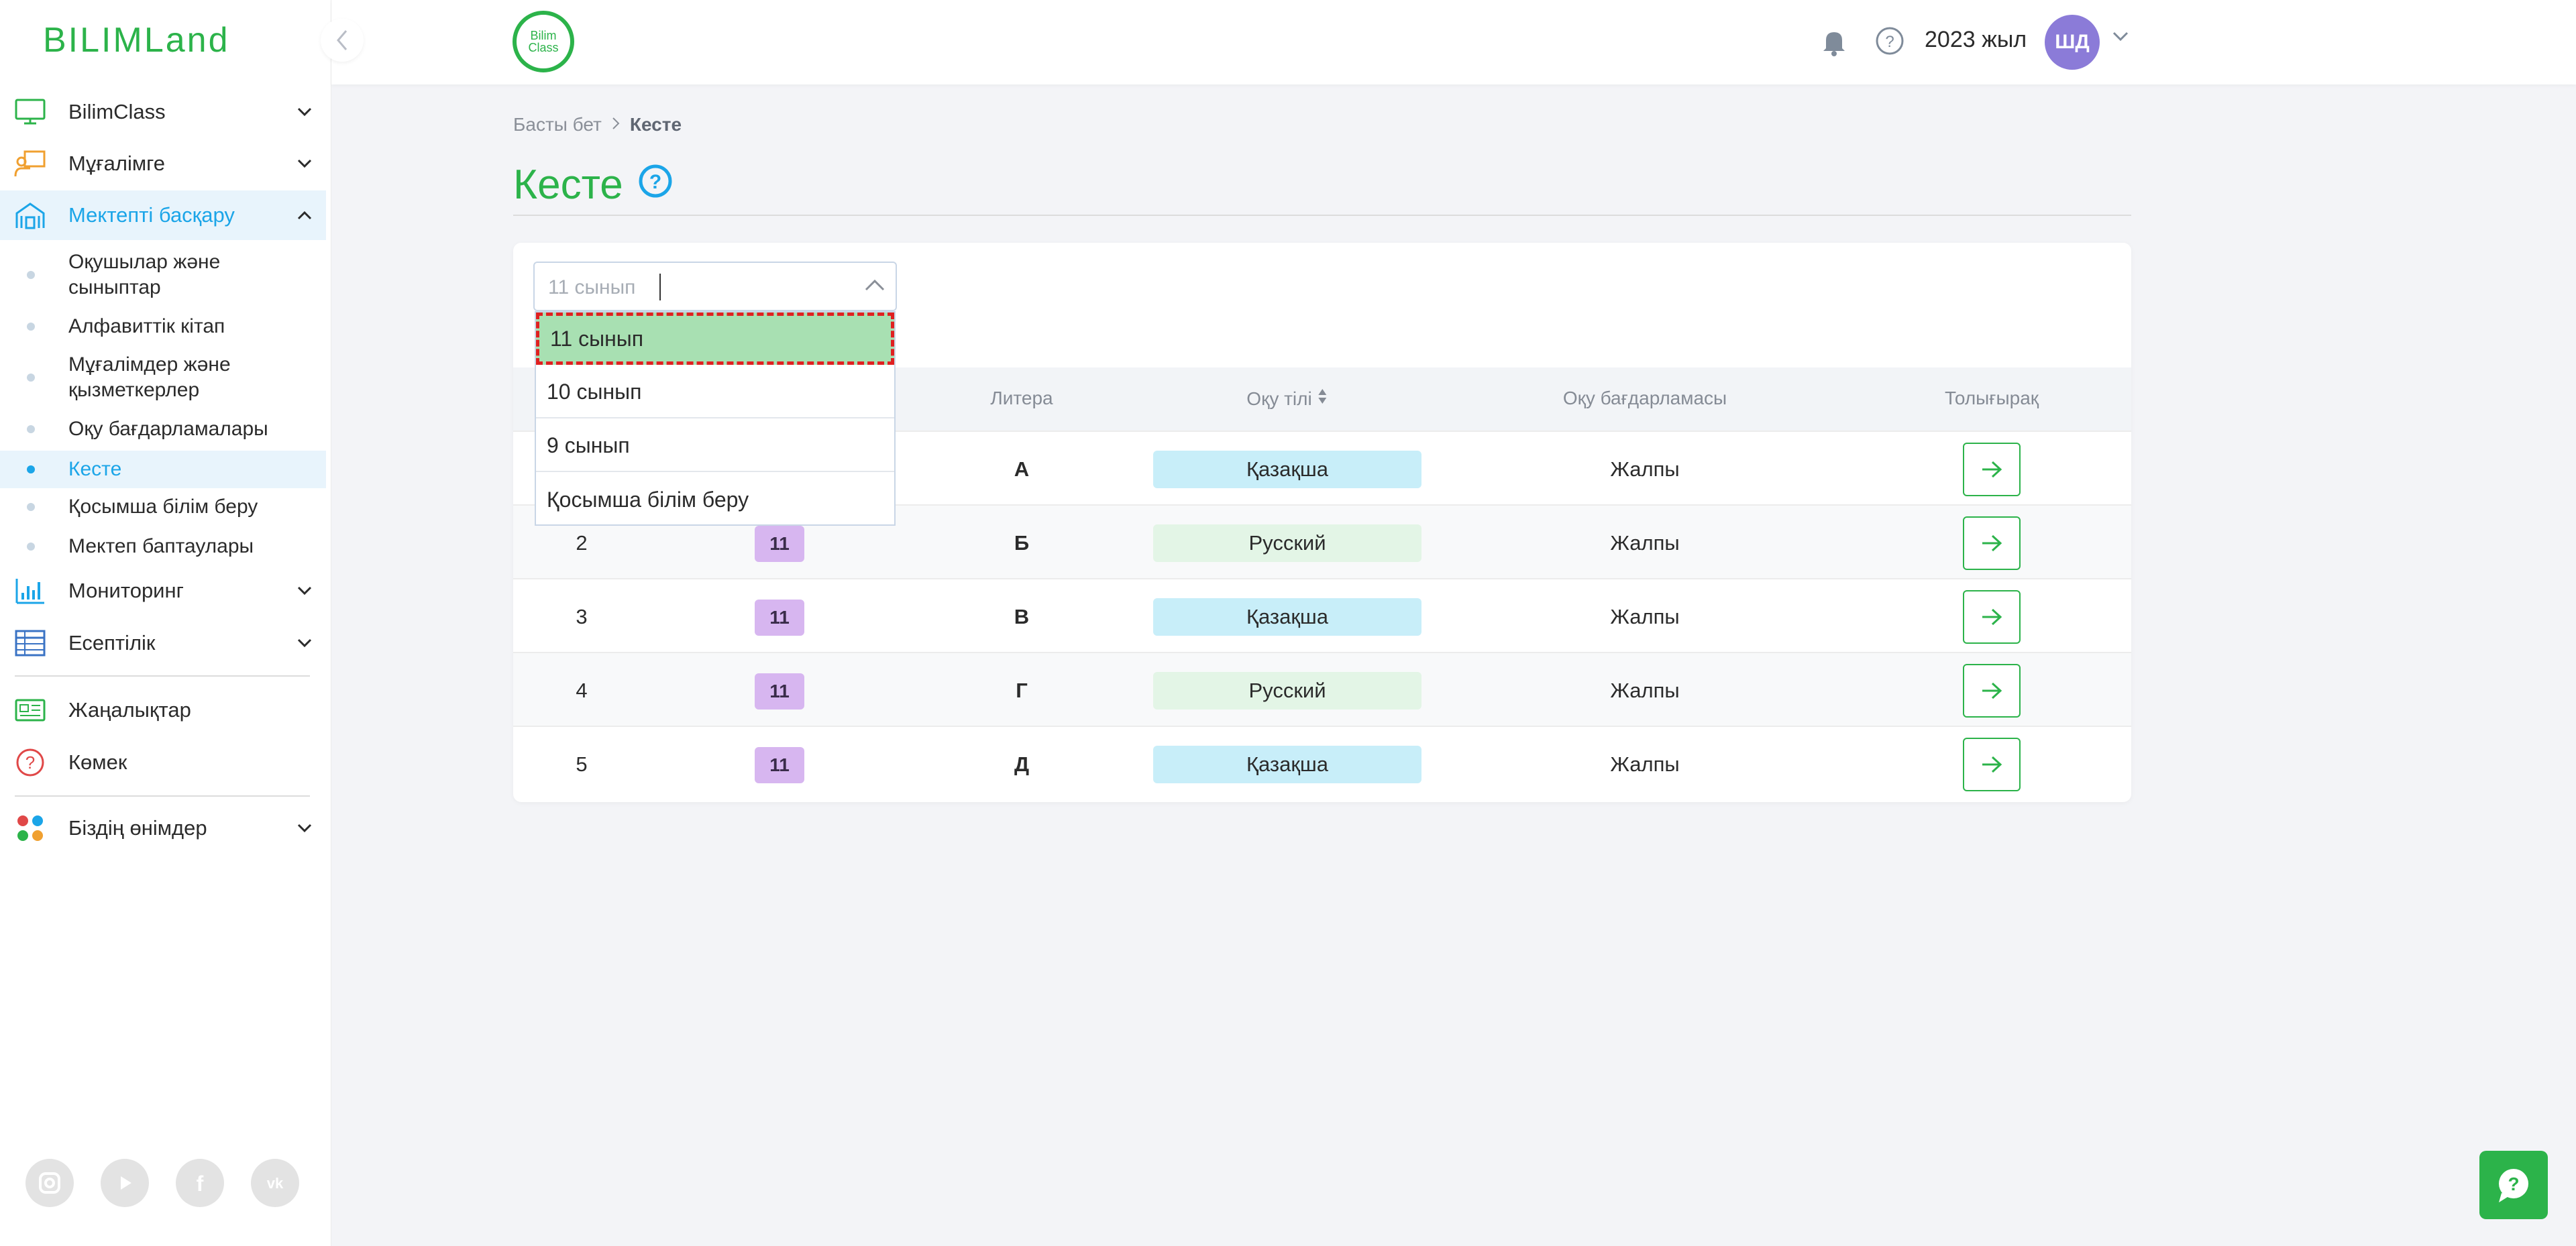 The width and height of the screenshot is (2576, 1246). What do you see at coordinates (162, 676) in the screenshot?
I see `sidebar-divider` at bounding box center [162, 676].